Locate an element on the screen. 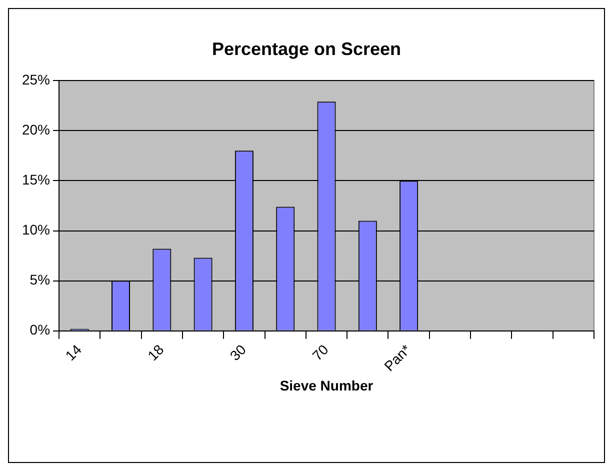  y-tick-label: 0% is located at coordinates (40, 330).